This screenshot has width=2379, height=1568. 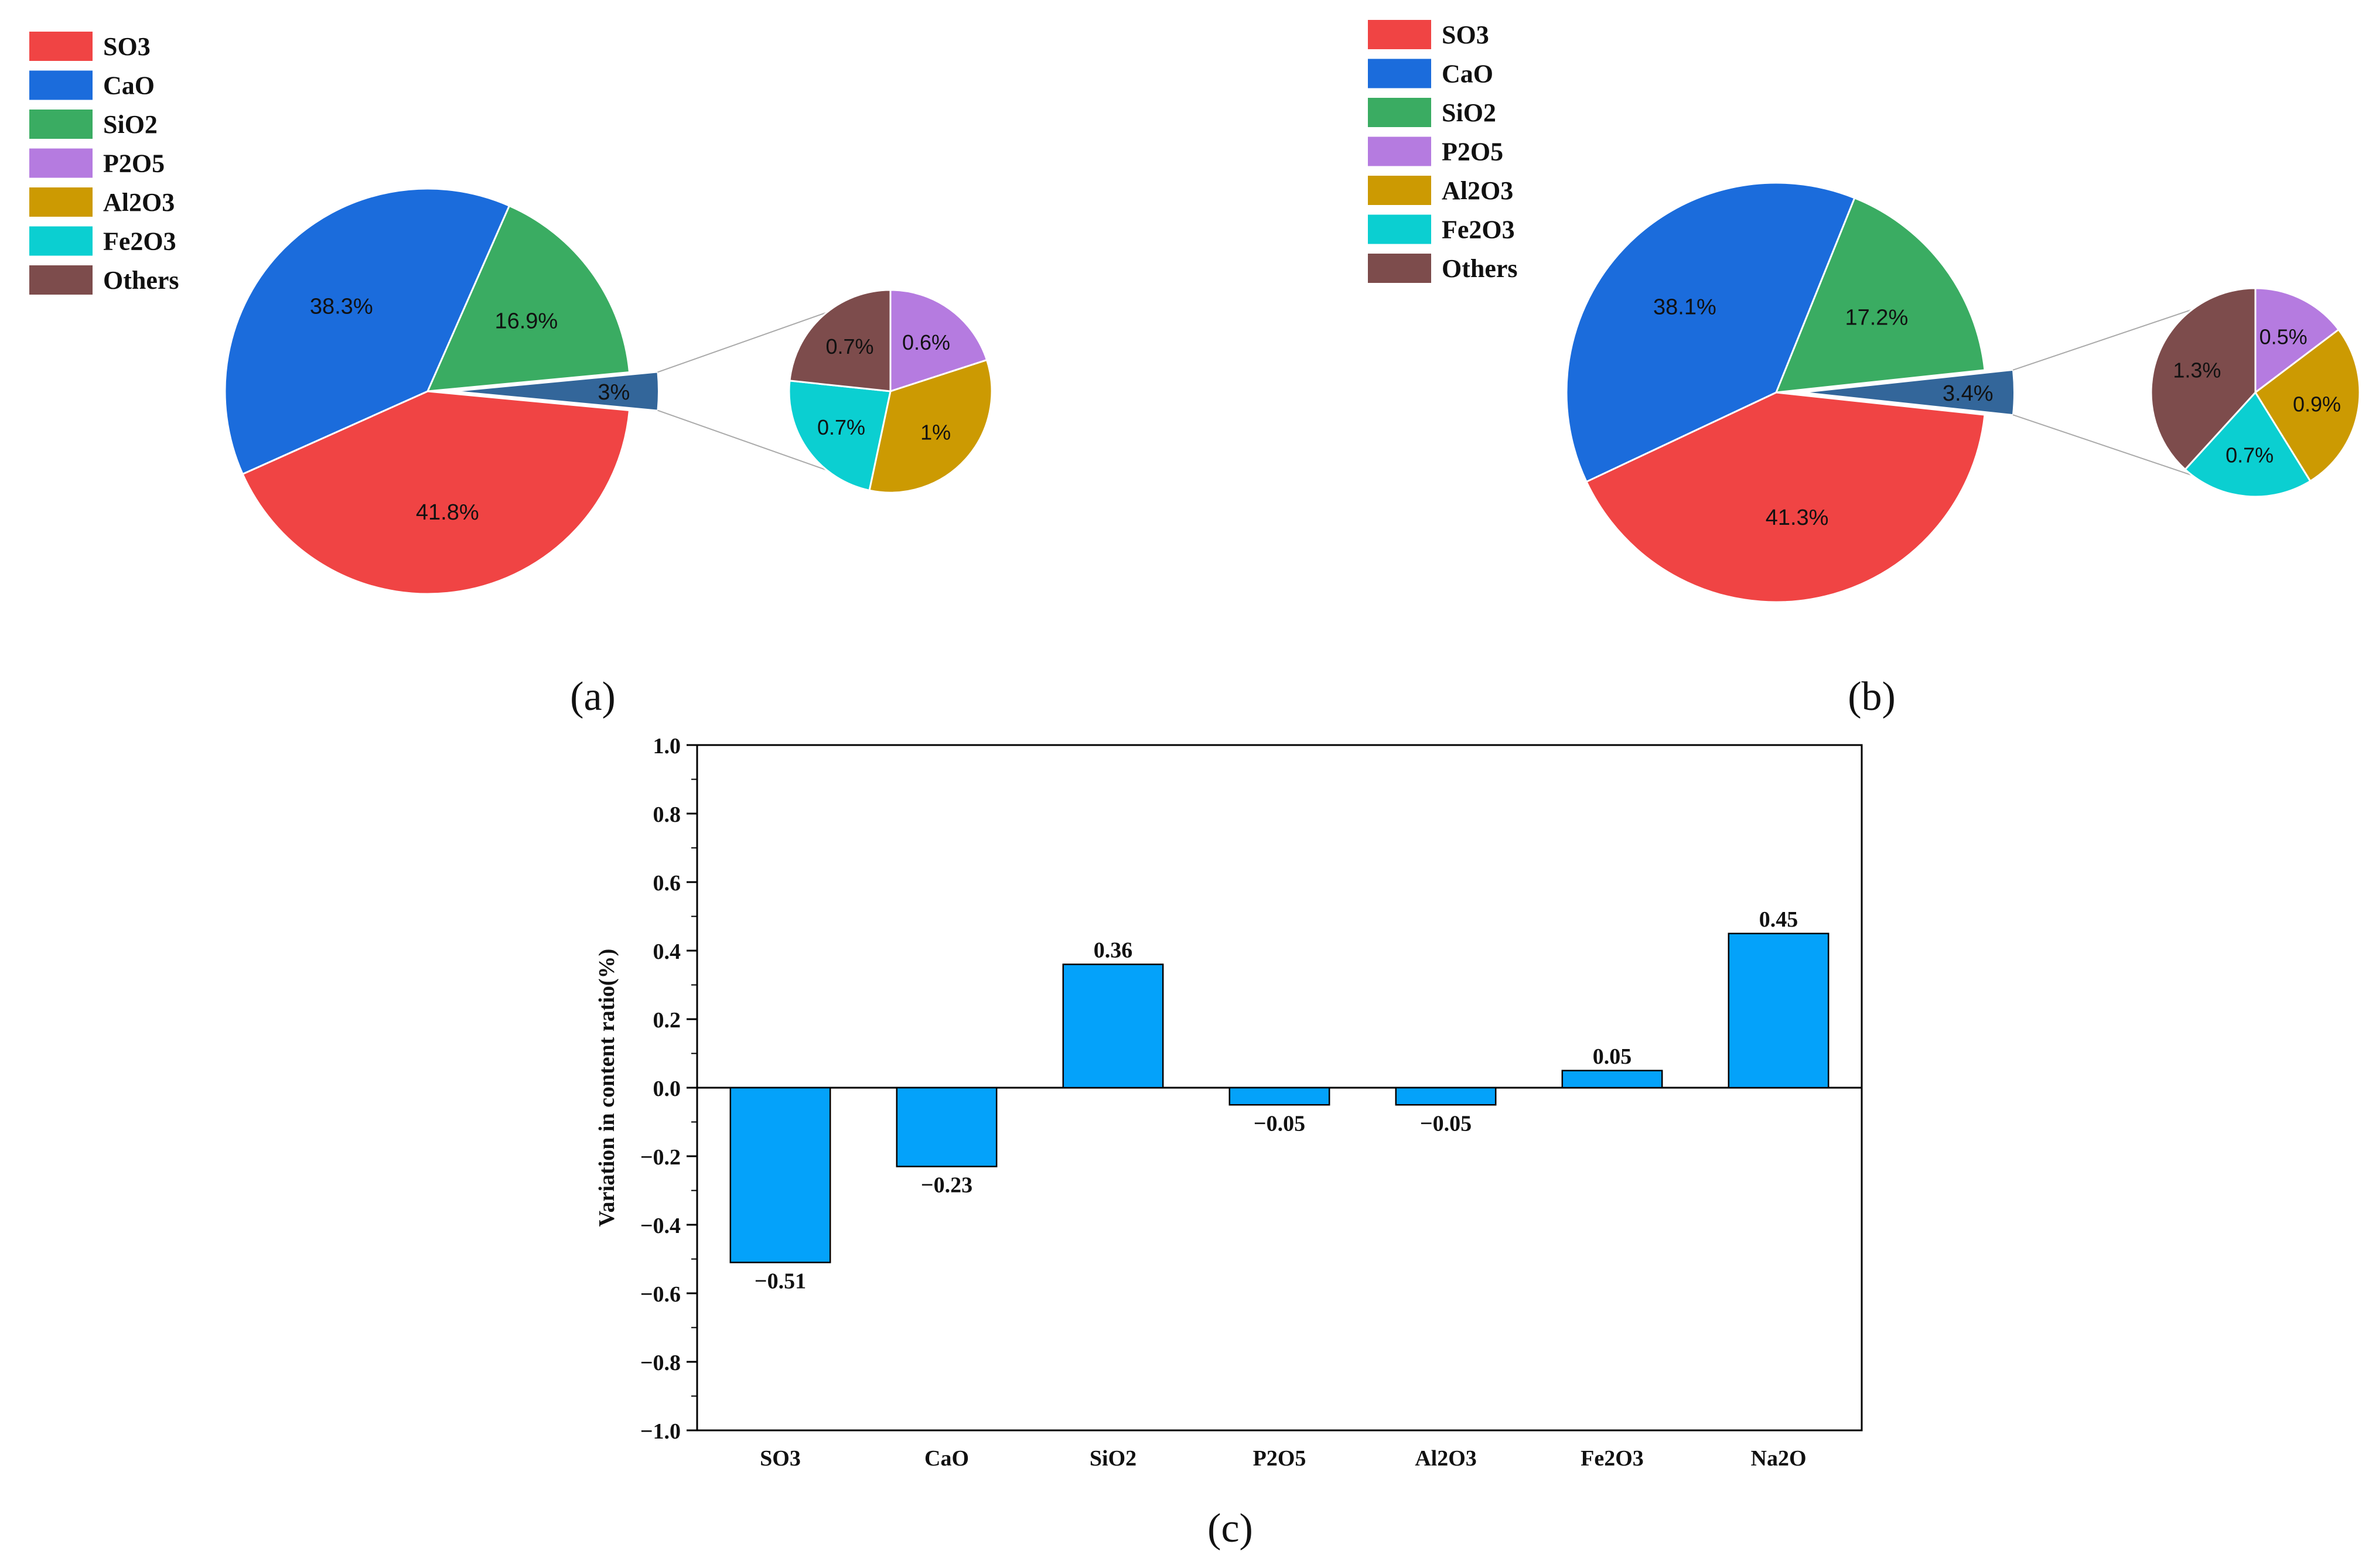 I want to click on breakout-label-others: 1.3%, so click(x=2197, y=370).